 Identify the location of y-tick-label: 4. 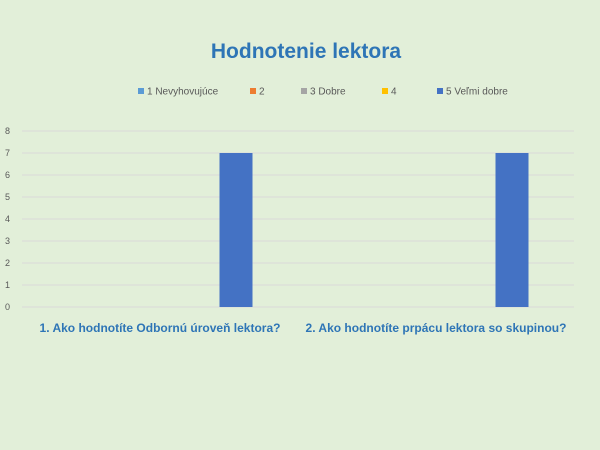
(7, 219).